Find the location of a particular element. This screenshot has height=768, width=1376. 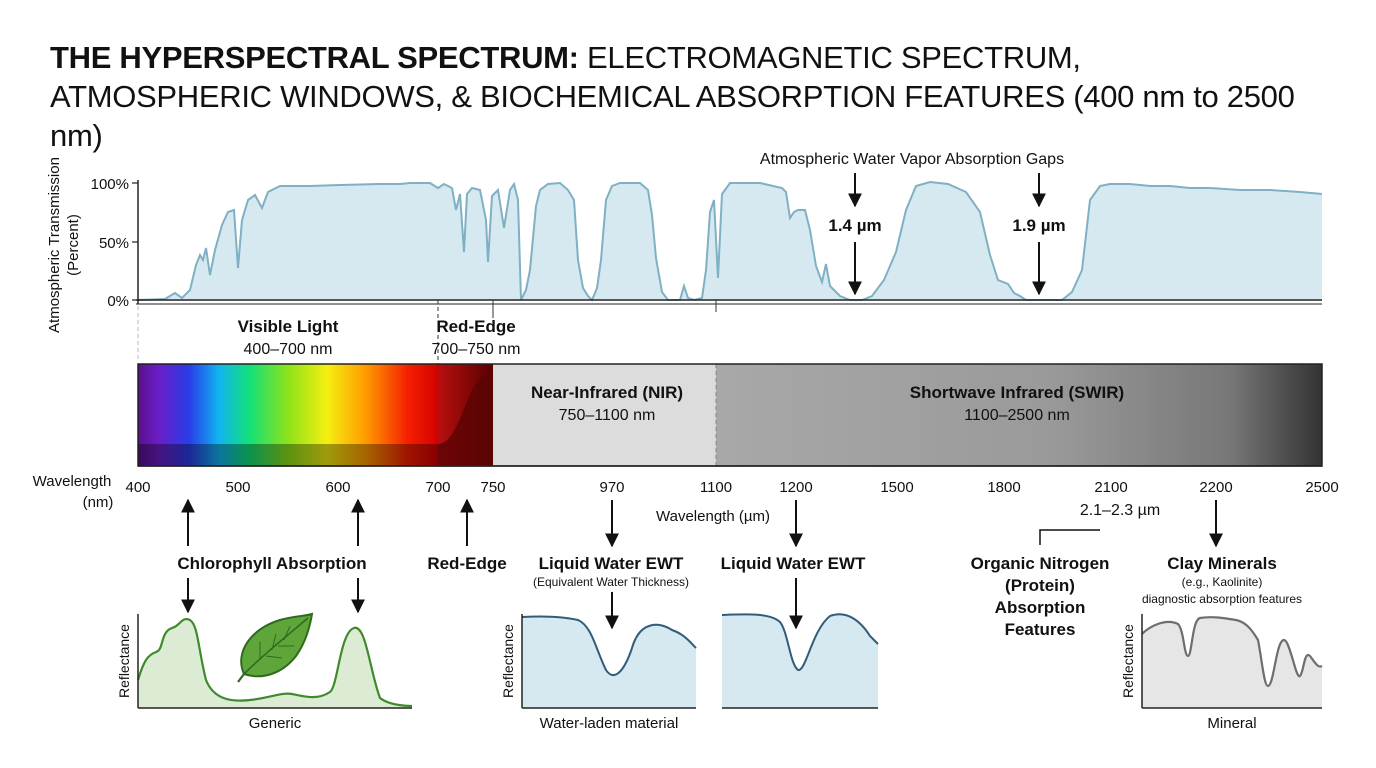

vegetation-fill is located at coordinates (275, 663).